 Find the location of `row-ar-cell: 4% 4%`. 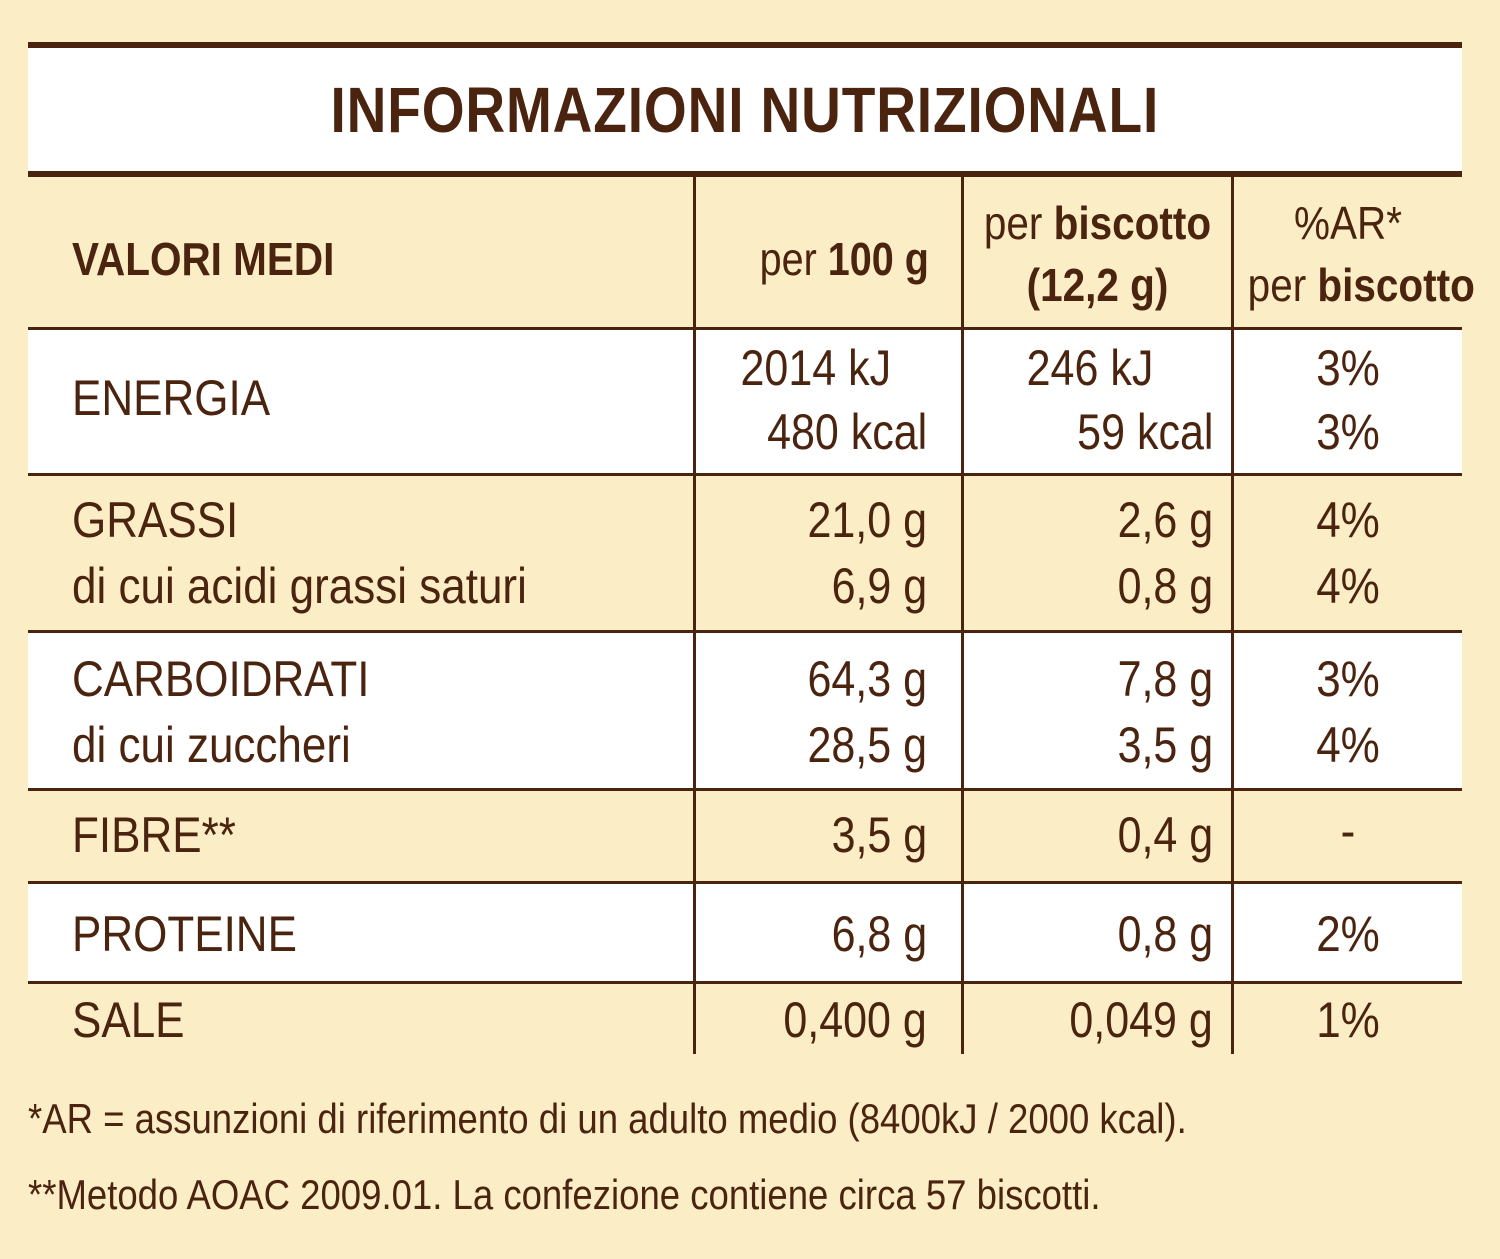

row-ar-cell: 4% 4% is located at coordinates (1346, 553).